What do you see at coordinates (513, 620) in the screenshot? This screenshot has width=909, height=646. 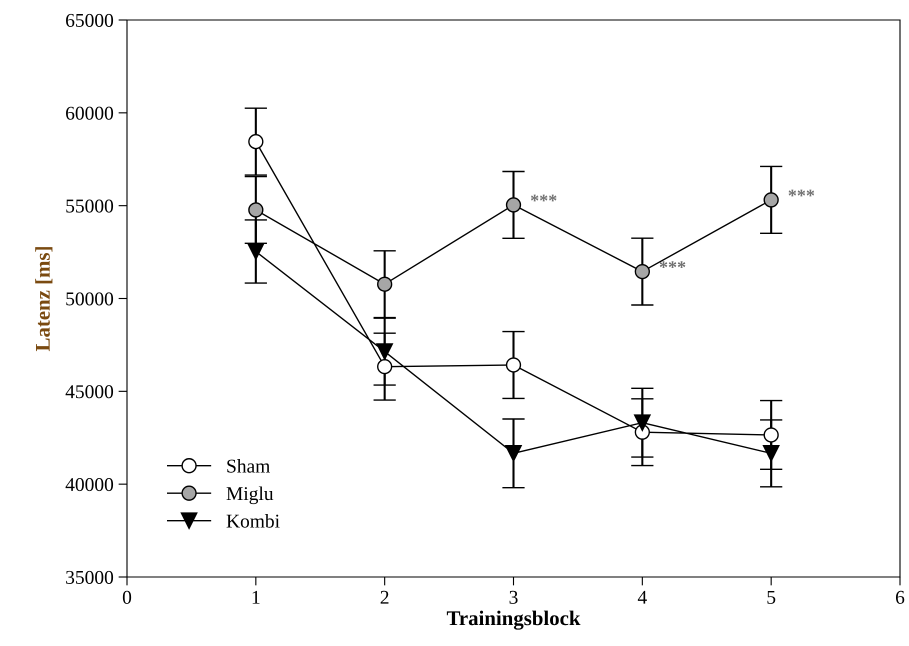 I see `x-axis-title: Trainingsblock` at bounding box center [513, 620].